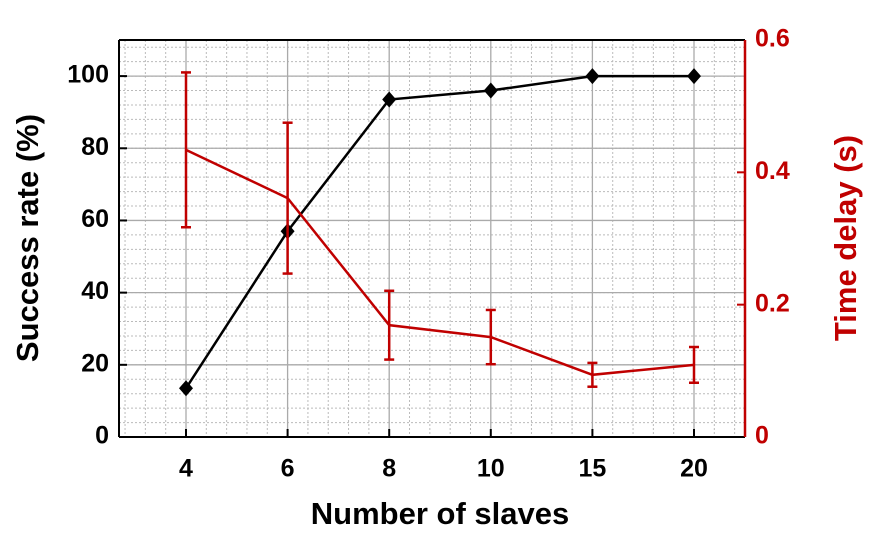  Describe the element at coordinates (88, 75) in the screenshot. I see `y-tick-label: 100` at that location.